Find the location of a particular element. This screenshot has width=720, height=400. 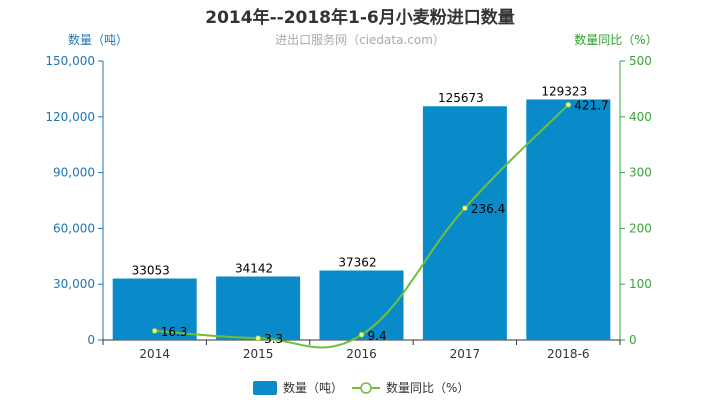

left-axis: 0 30,000 60,000 90,000 120,000 150,000 is located at coordinates (74, 200).